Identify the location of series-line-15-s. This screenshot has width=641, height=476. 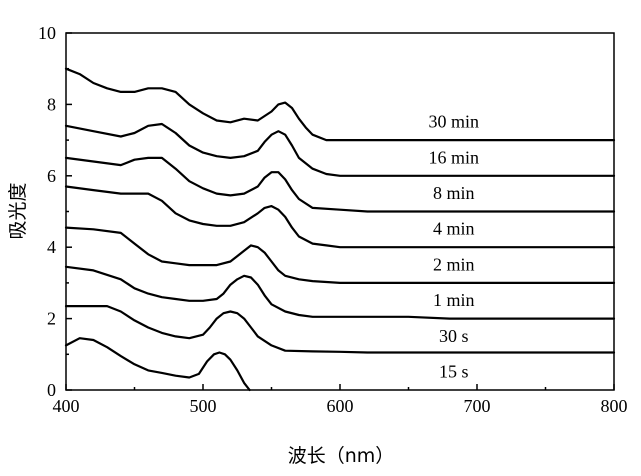
(157, 364).